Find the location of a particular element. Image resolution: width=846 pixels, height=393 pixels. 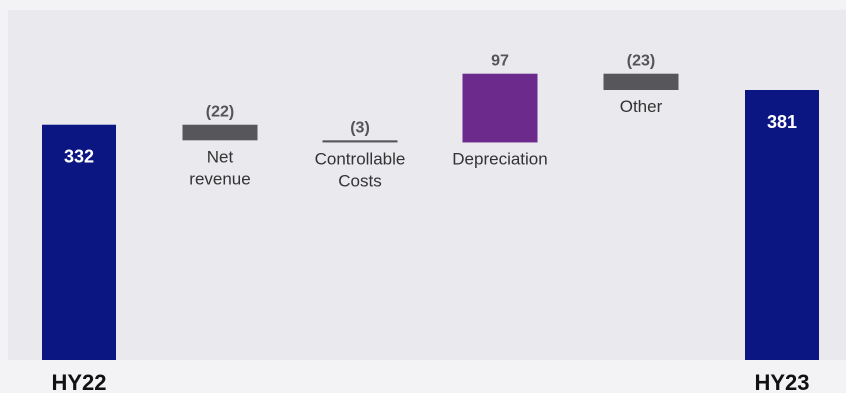

category-label-4: Other is located at coordinates (641, 106).